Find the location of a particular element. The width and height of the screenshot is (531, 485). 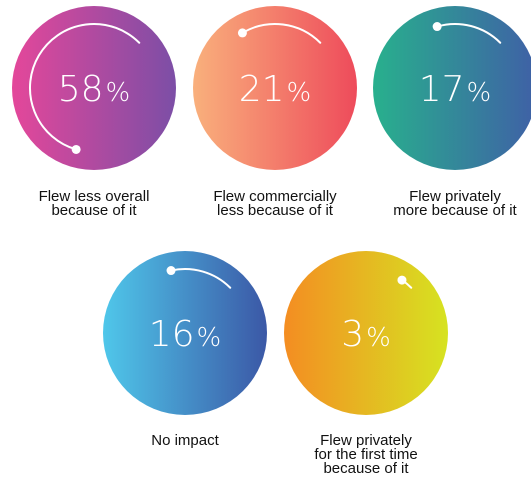

caption-flew-commercially-less: Flew commercially less because of it is located at coordinates (275, 203).